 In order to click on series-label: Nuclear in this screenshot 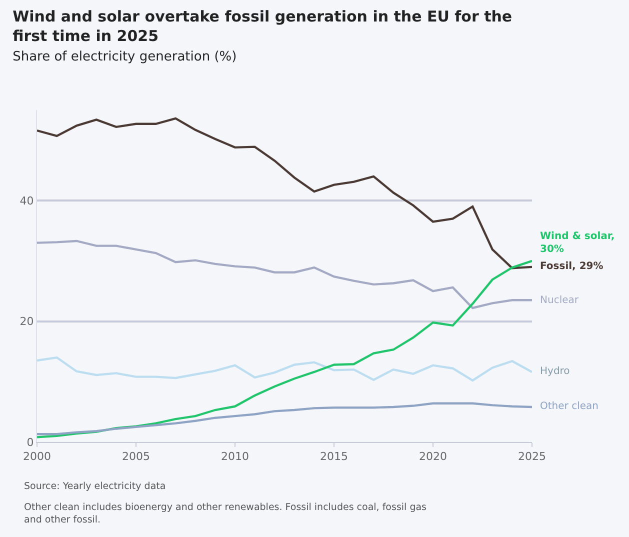, I will do `click(560, 300)`.